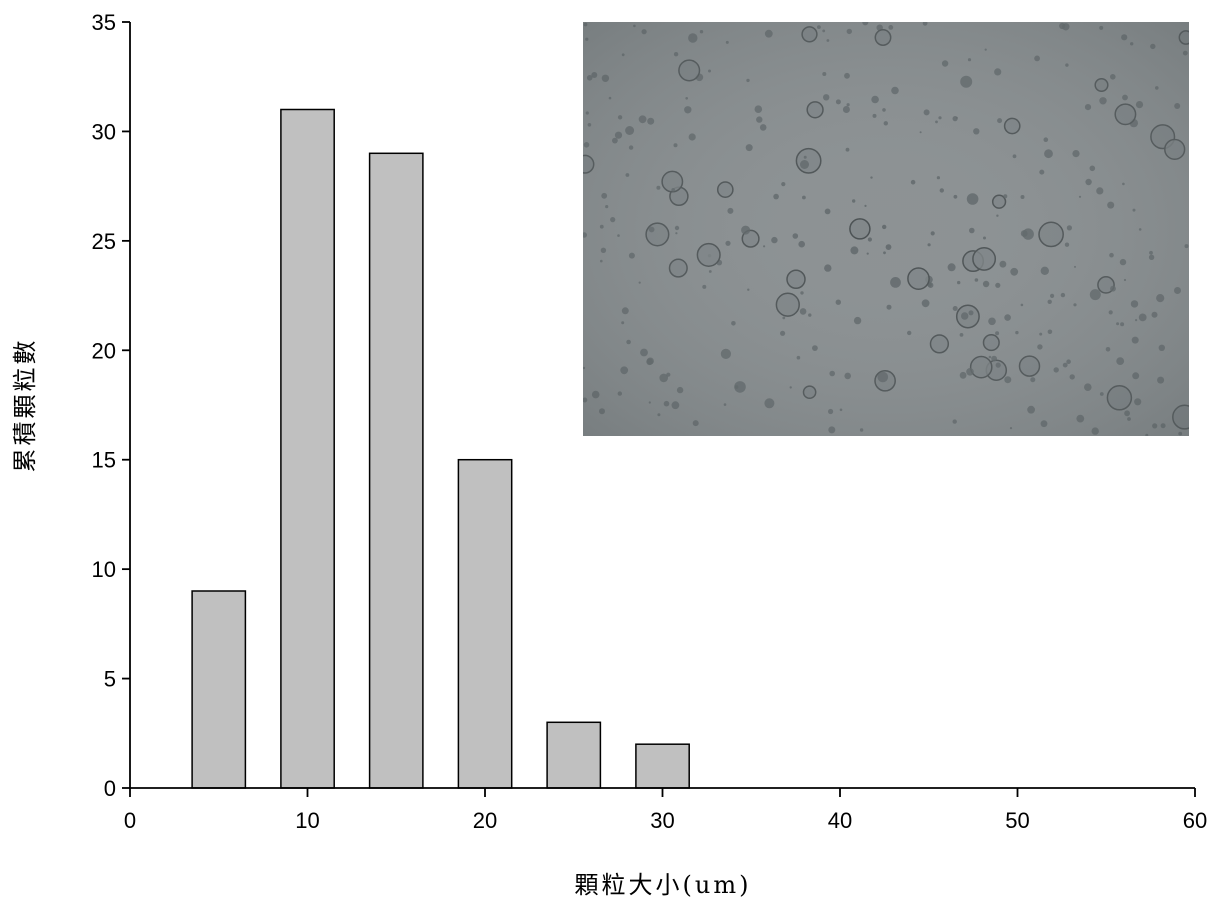 The height and width of the screenshot is (909, 1219). Describe the element at coordinates (110, 788) in the screenshot. I see `y-tick-label: 0` at that location.